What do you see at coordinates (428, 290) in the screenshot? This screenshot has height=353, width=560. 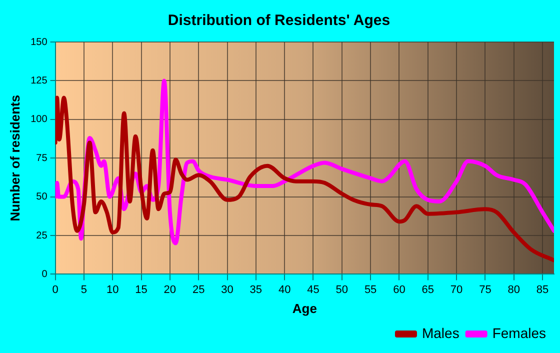 I see `x-tick-label: 65` at bounding box center [428, 290].